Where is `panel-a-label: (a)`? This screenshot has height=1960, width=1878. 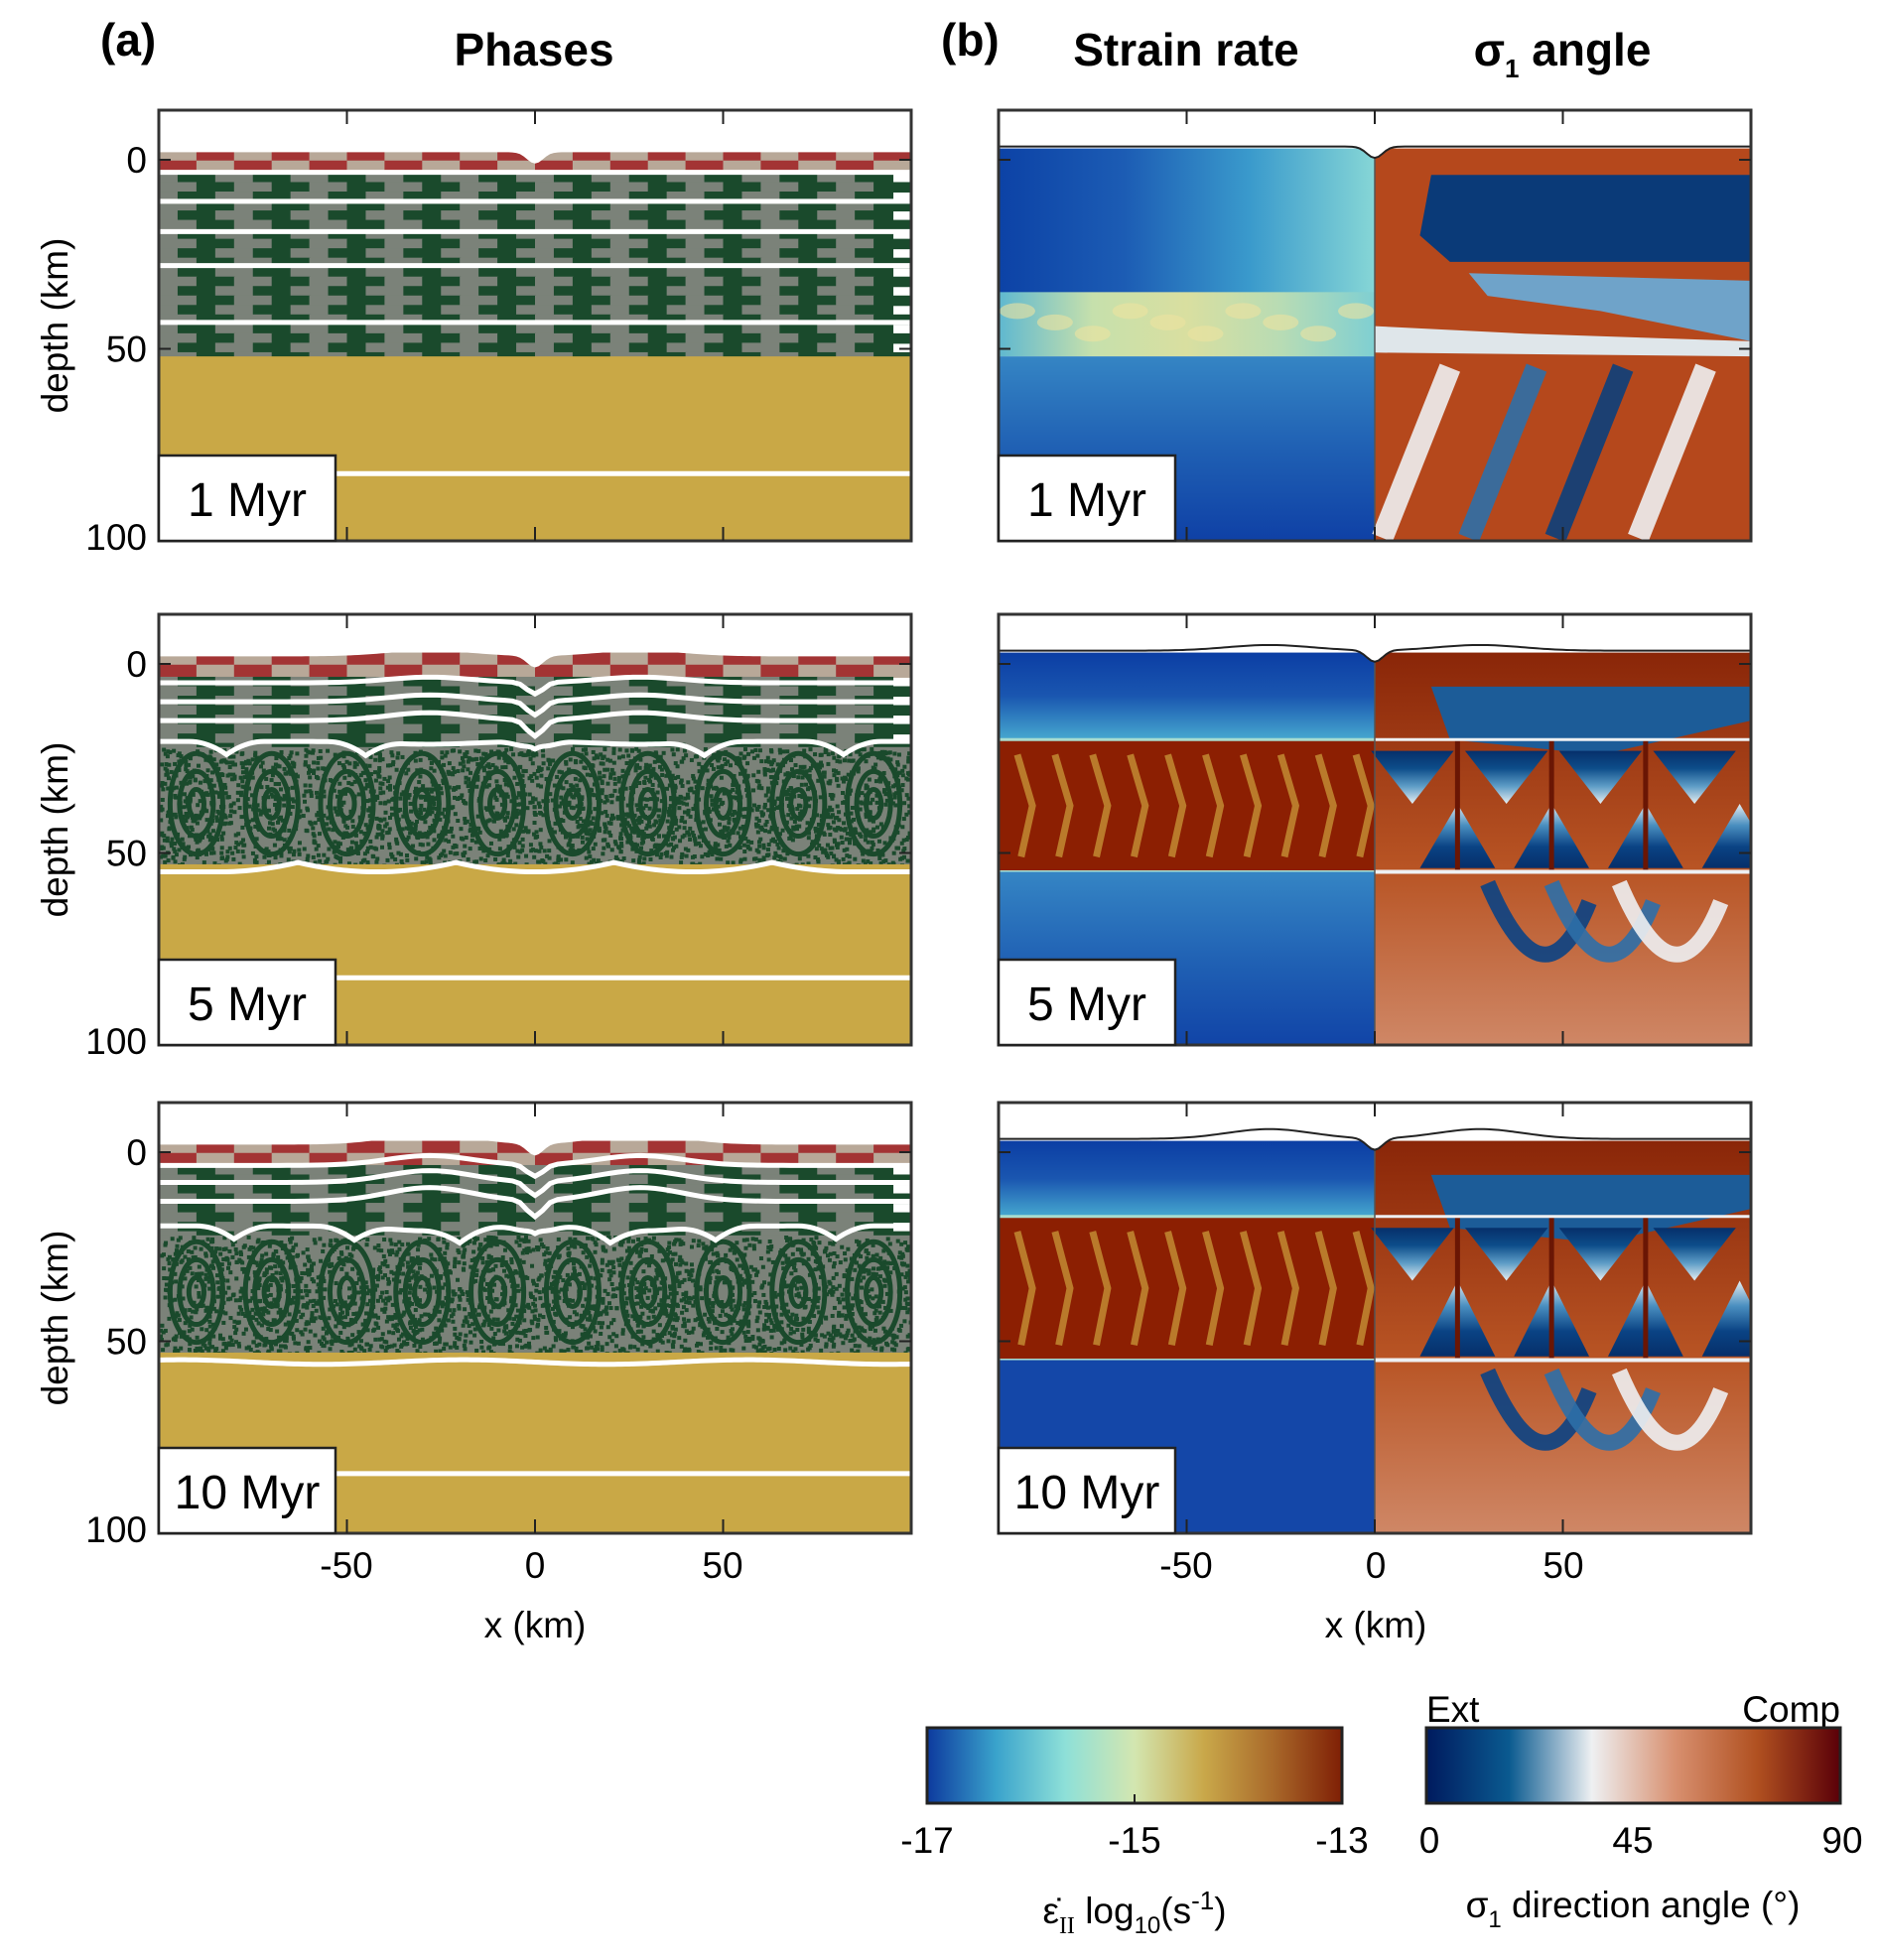 panel-a-label: (a) is located at coordinates (128, 39).